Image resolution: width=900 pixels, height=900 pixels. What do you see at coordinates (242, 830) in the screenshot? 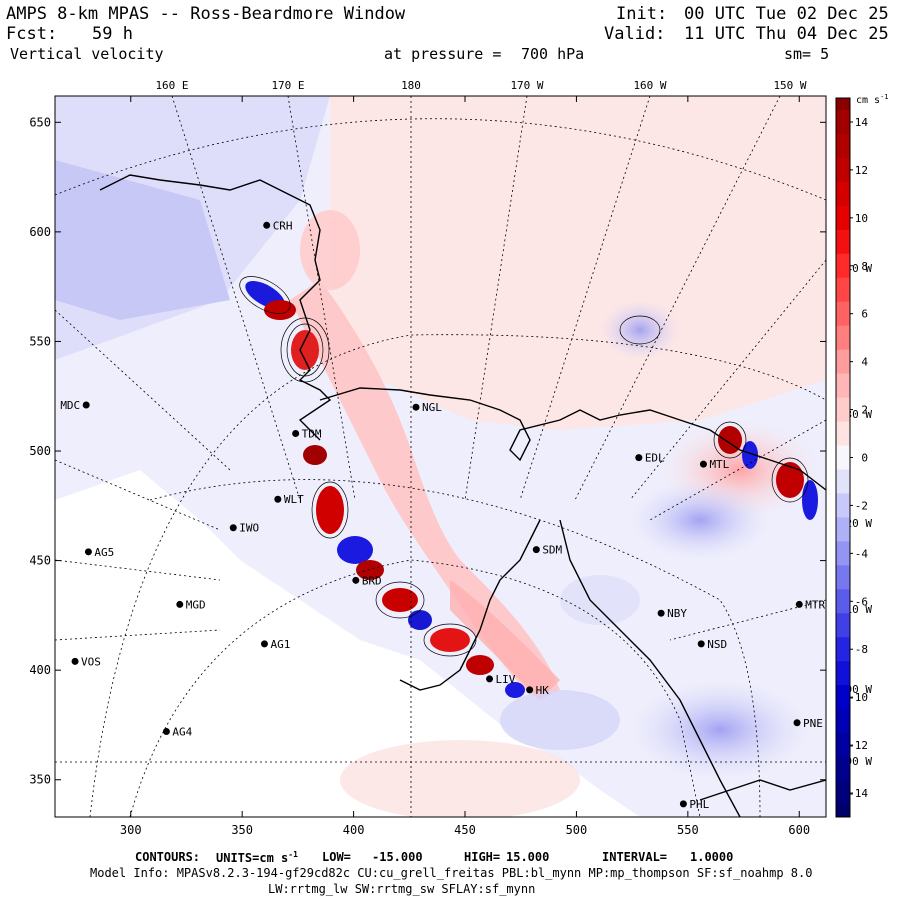
I see `x-tick-label: 350` at bounding box center [242, 830].